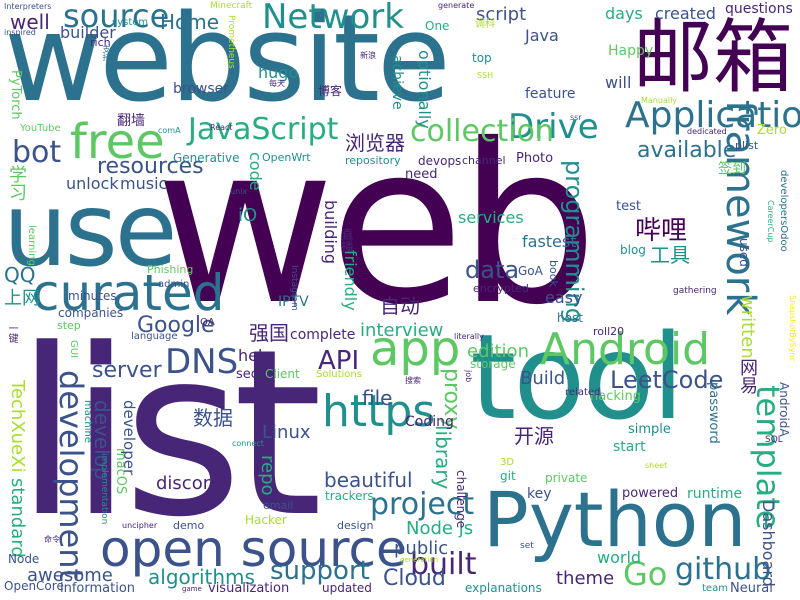 Image resolution: width=800 pixels, height=600 pixels. I want to click on word: 邮箱, so click(713, 57).